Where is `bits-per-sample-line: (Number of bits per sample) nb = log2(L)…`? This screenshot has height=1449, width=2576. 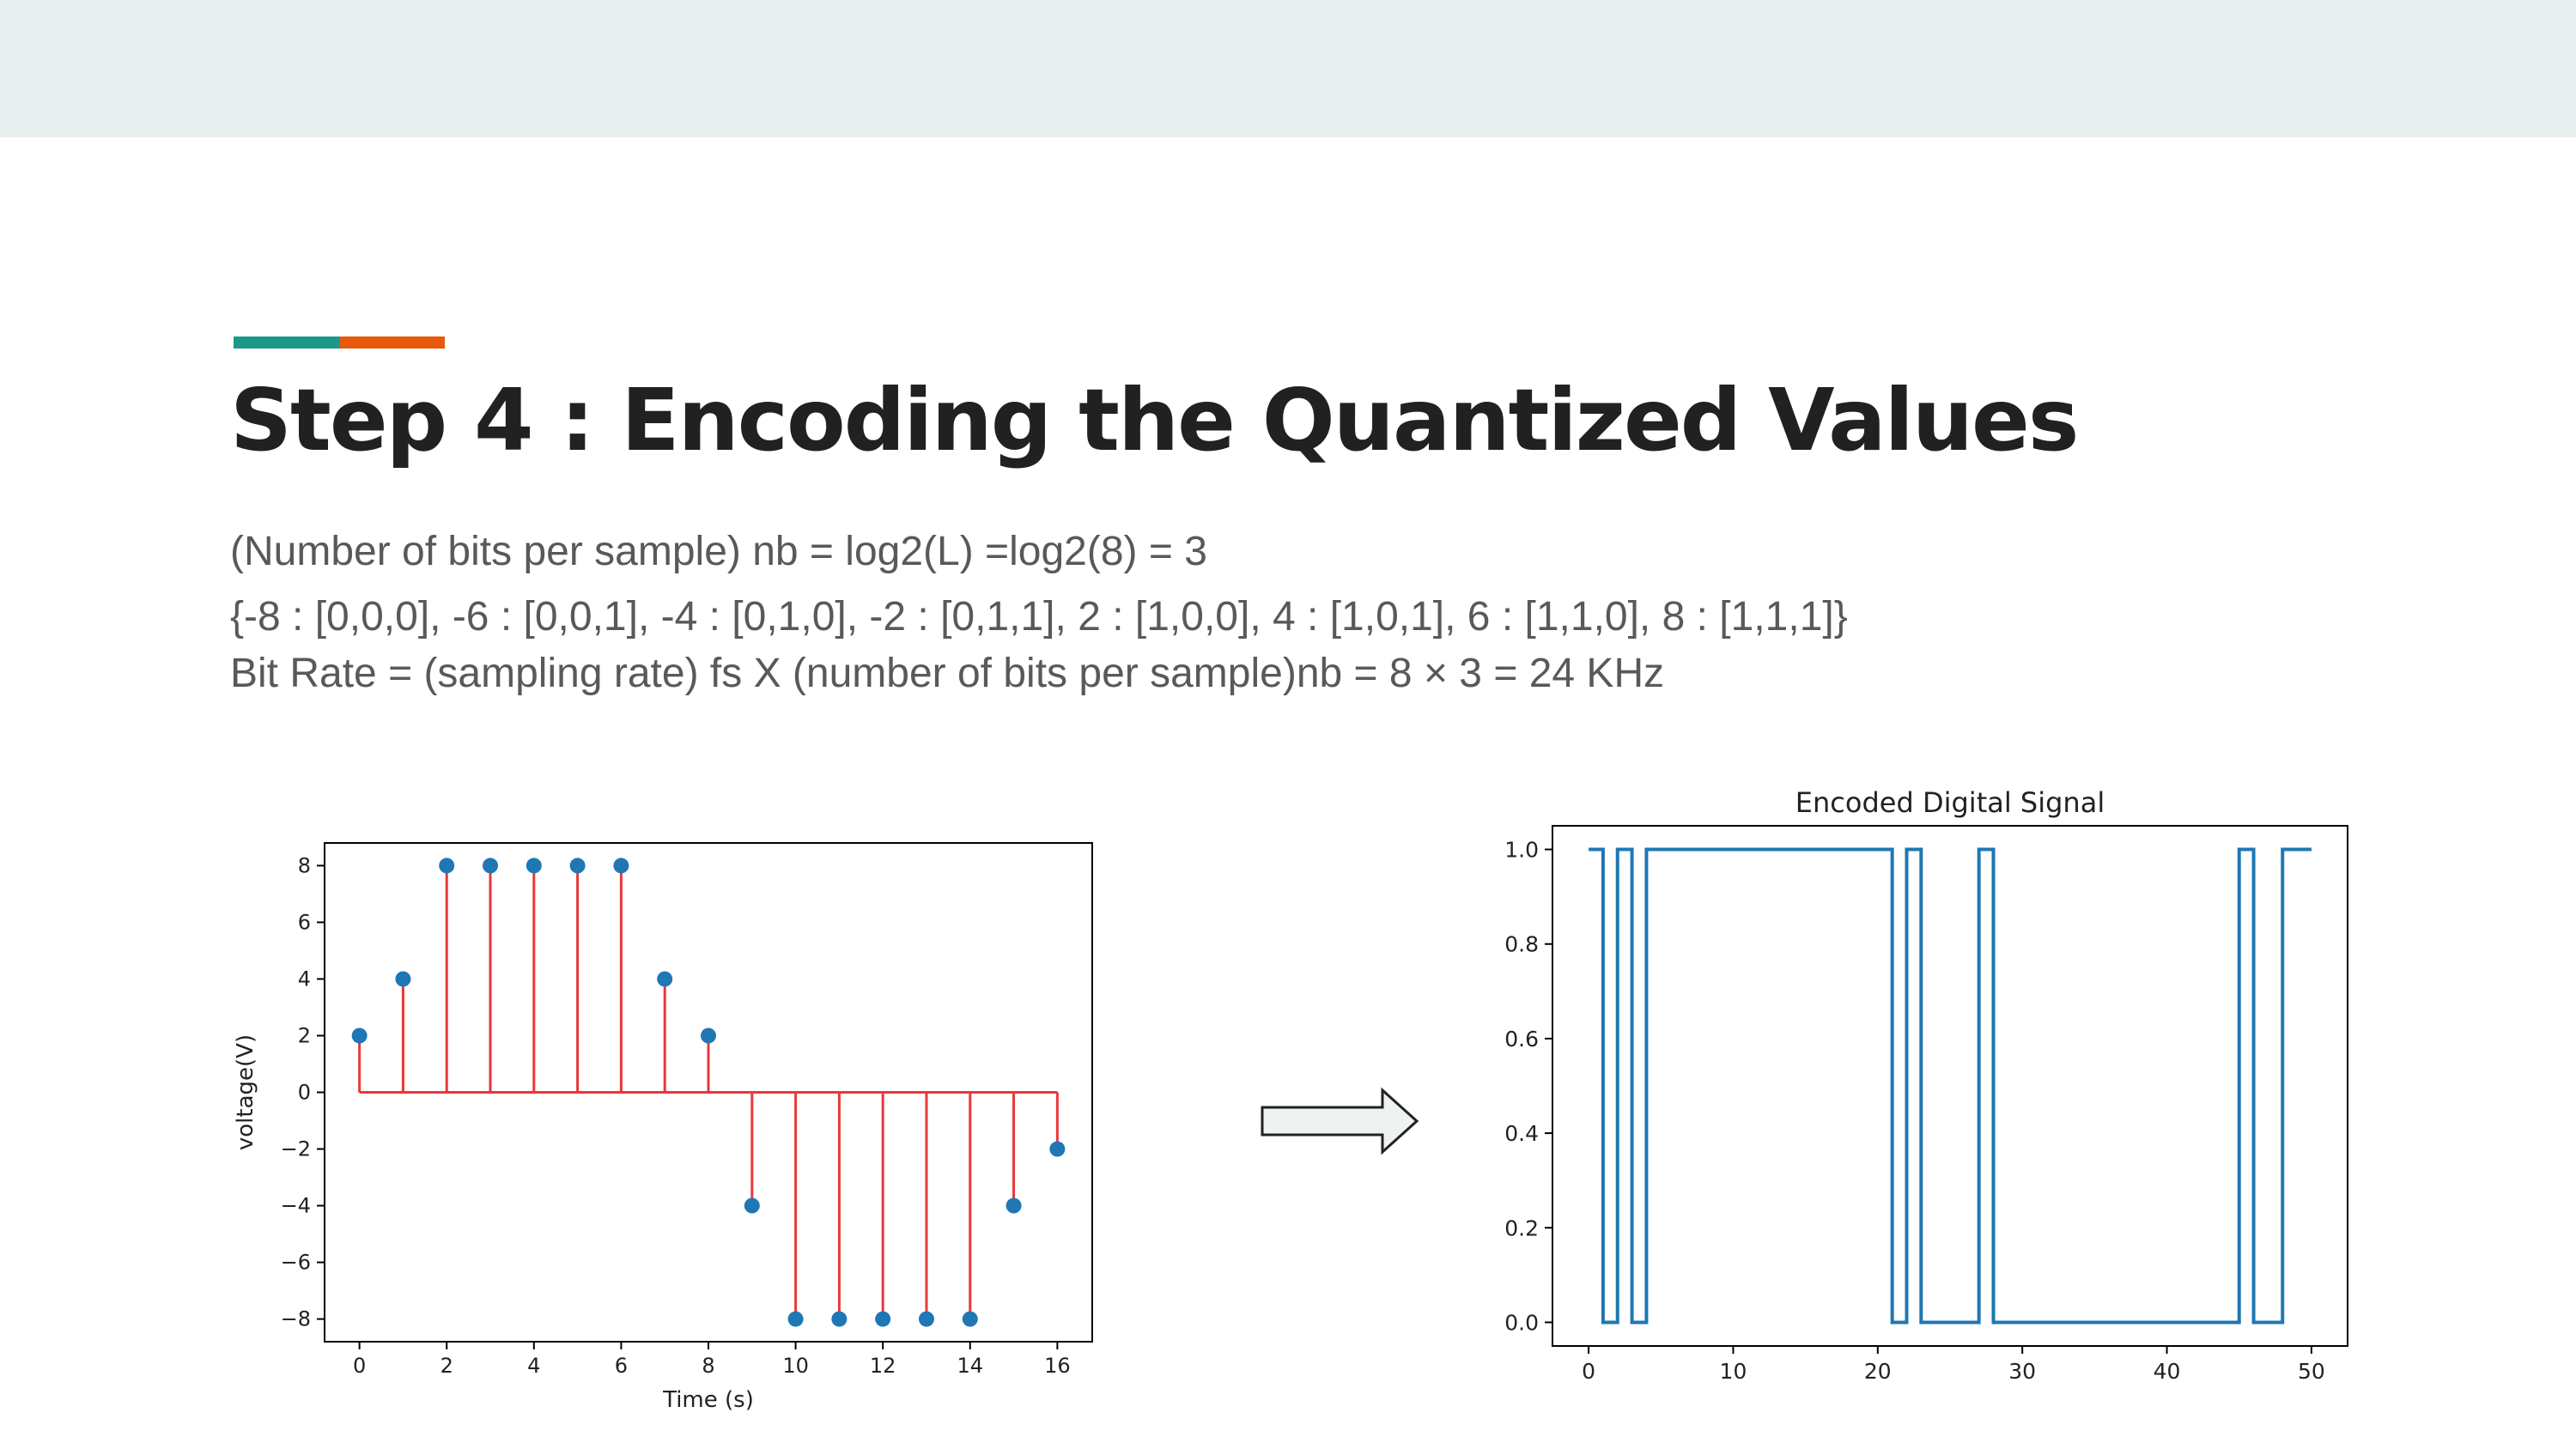 bits-per-sample-line: (Number of bits per sample) nb = log2(L)… is located at coordinates (718, 551).